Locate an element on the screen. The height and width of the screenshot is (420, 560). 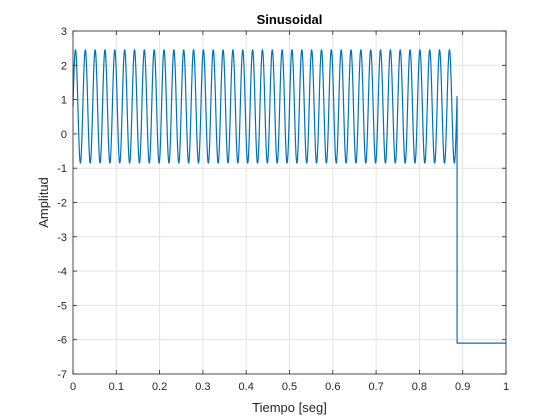
y-tick-label: 3 is located at coordinates (64, 32).